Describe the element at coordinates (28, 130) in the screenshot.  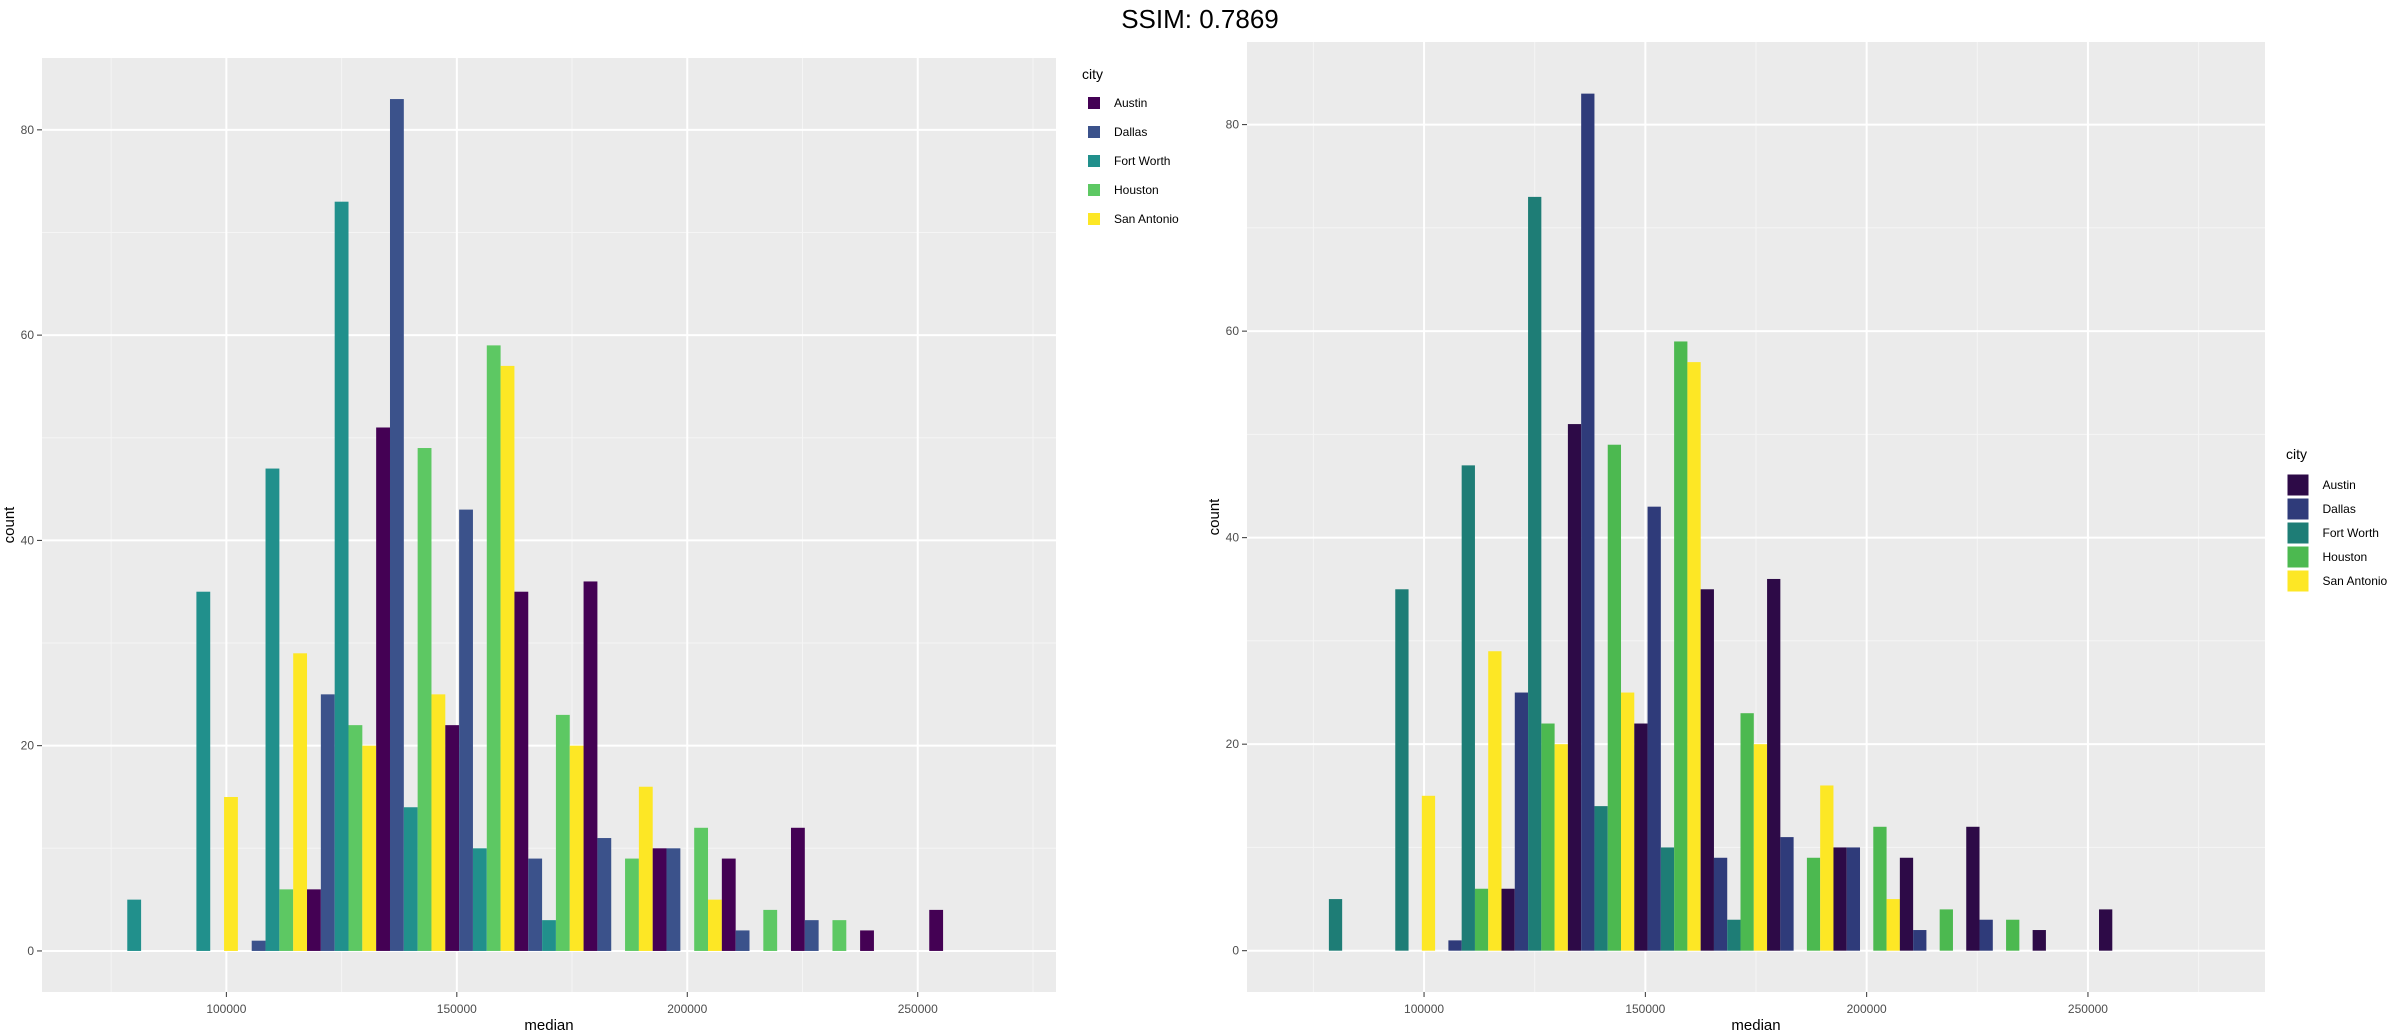
I see `y-tick-label: 80` at that location.